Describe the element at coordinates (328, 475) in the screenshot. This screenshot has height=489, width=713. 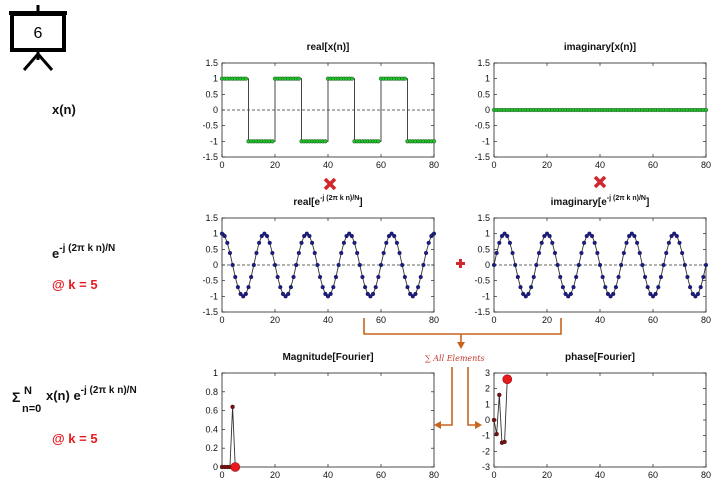
I see `x-tick-label: 40` at that location.